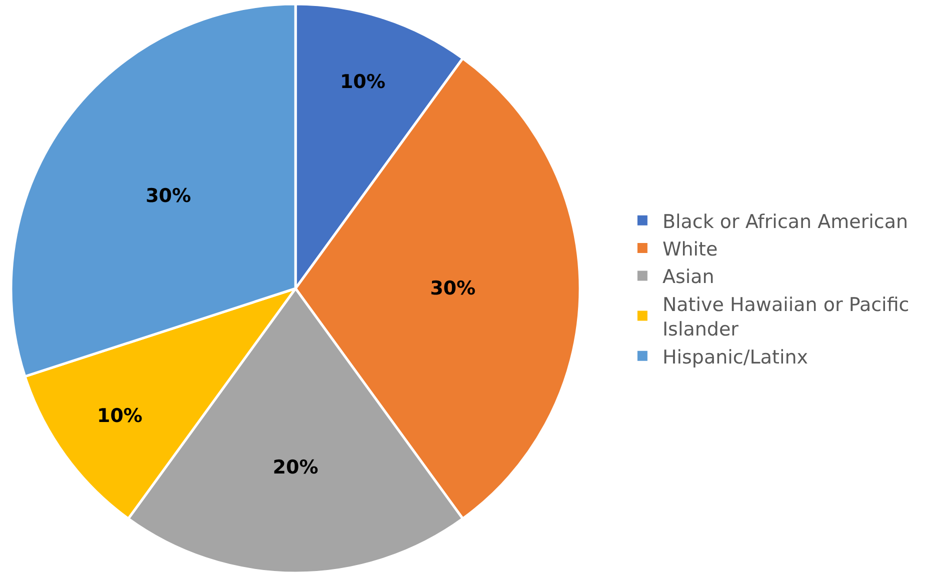 This screenshot has width=944, height=577. Describe the element at coordinates (690, 249) in the screenshot. I see `legend-label: White` at that location.